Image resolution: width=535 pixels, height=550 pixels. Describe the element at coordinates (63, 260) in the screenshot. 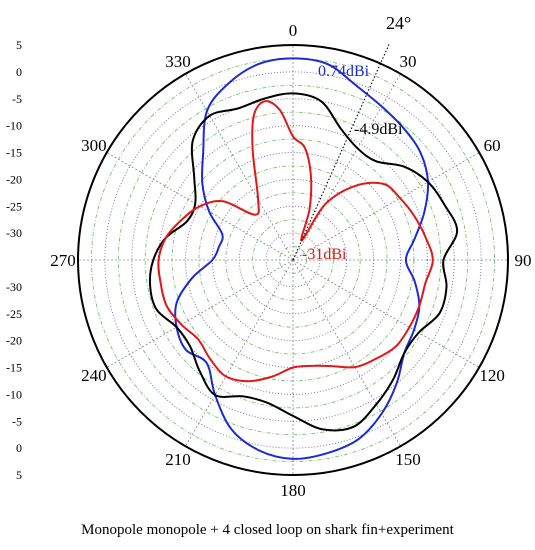

I see `angle-tick-label: 270` at that location.